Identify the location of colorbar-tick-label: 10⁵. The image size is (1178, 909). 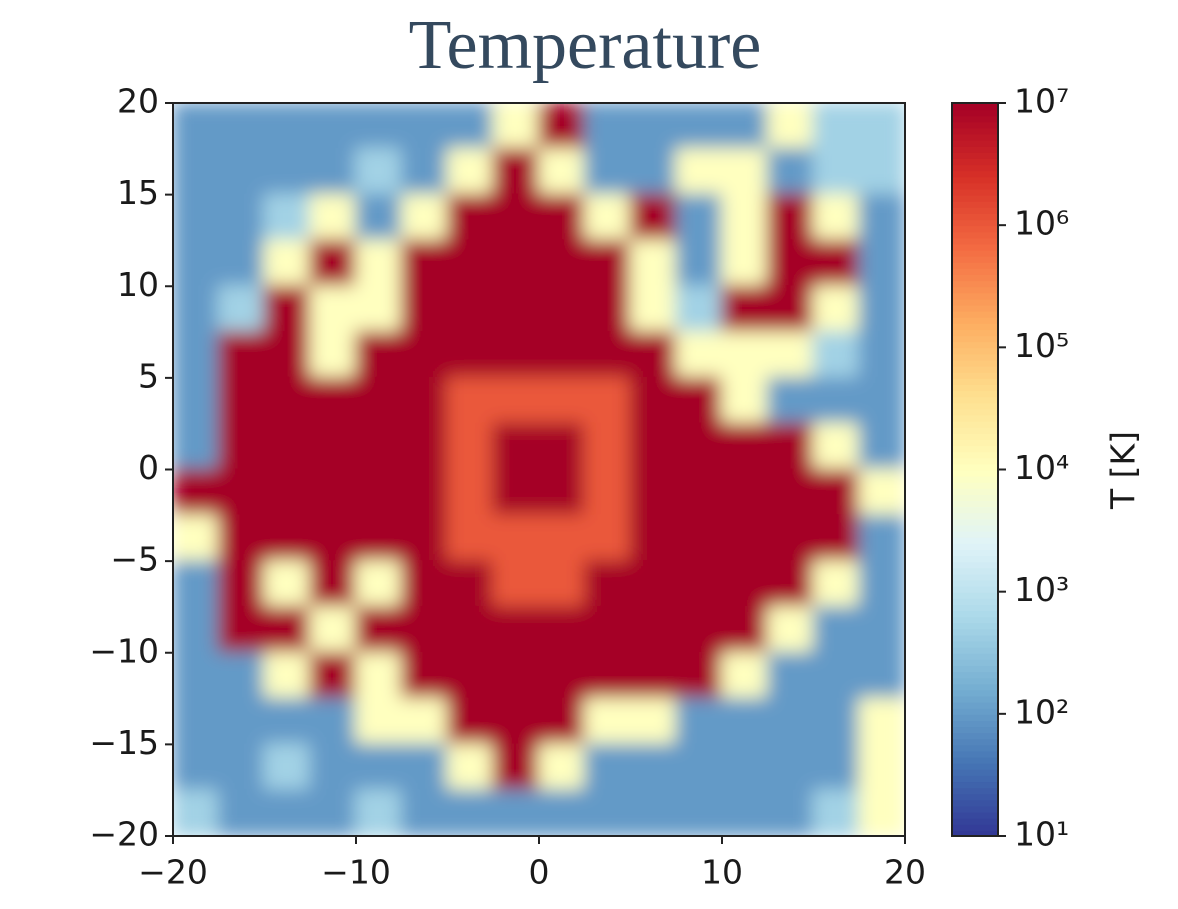
(1041, 345).